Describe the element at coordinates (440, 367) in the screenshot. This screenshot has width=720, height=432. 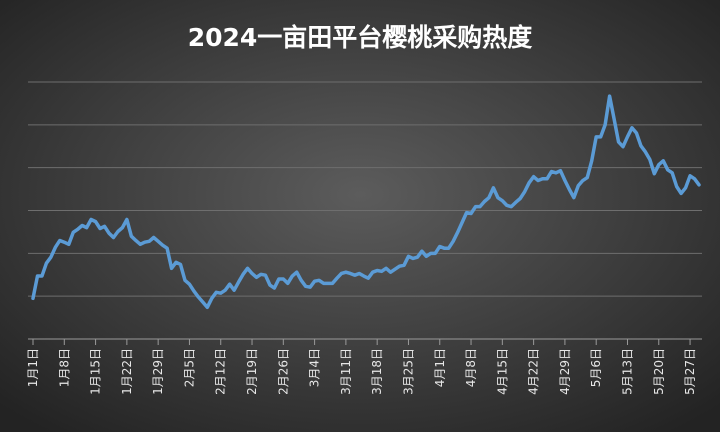
I see `x-tick-label: 4月1日` at that location.